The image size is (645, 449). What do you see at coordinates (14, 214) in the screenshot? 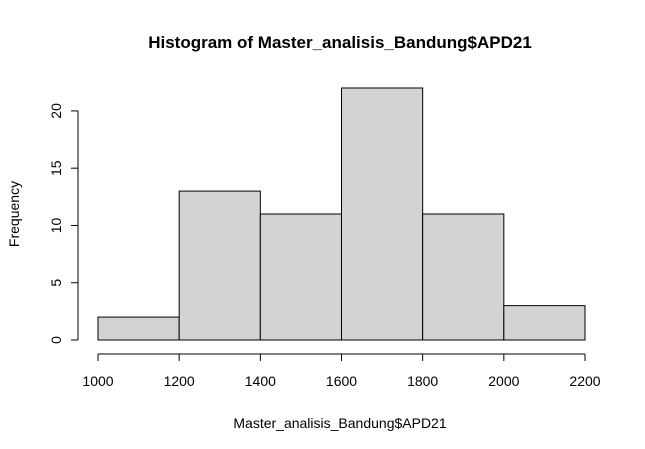
I see `y-axis-label: Frequency` at bounding box center [14, 214].